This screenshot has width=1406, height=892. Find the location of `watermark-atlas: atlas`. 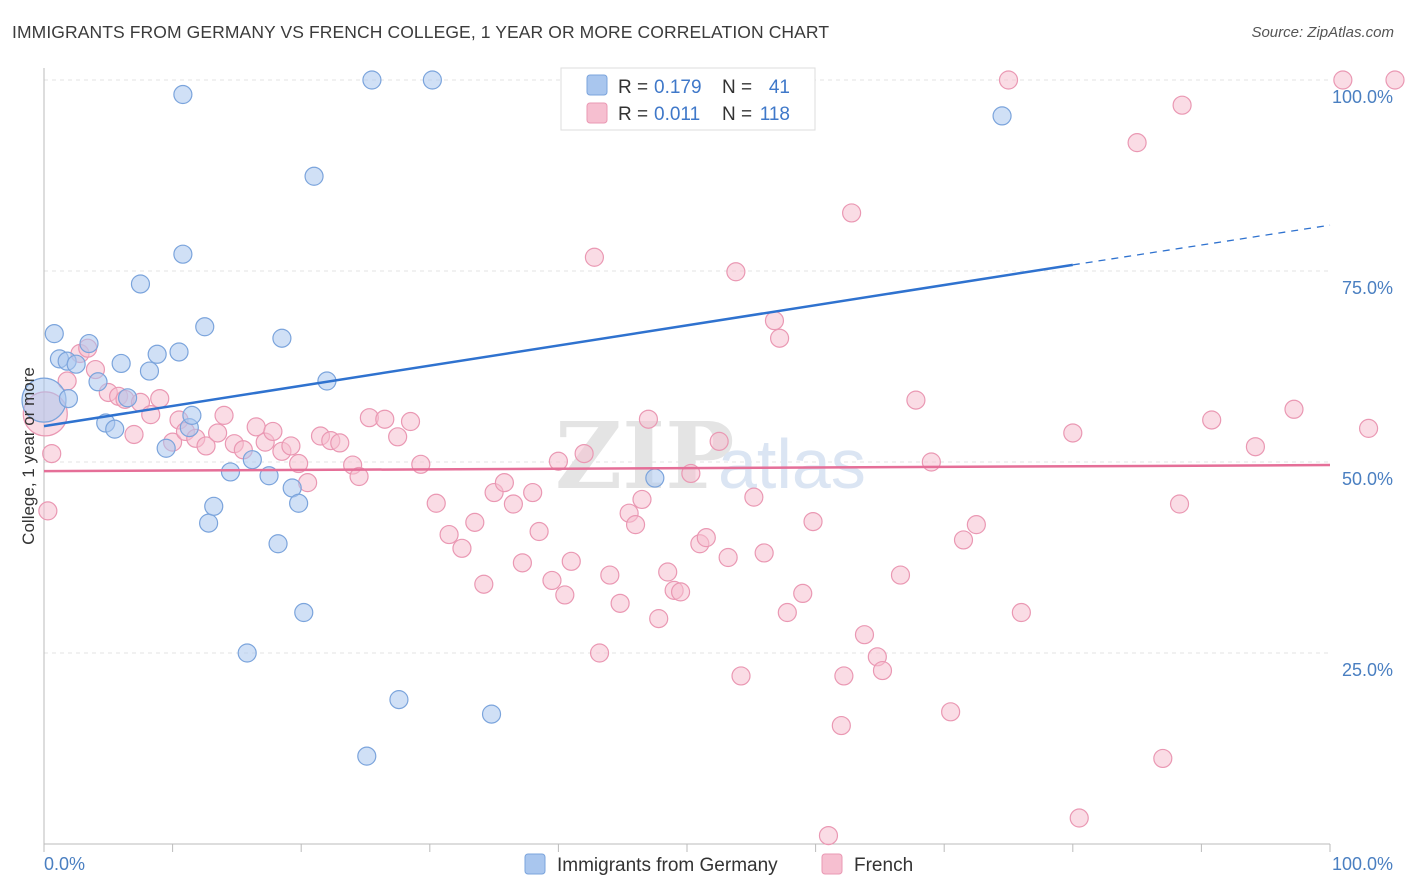

watermark-atlas: atlas is located at coordinates (792, 464).